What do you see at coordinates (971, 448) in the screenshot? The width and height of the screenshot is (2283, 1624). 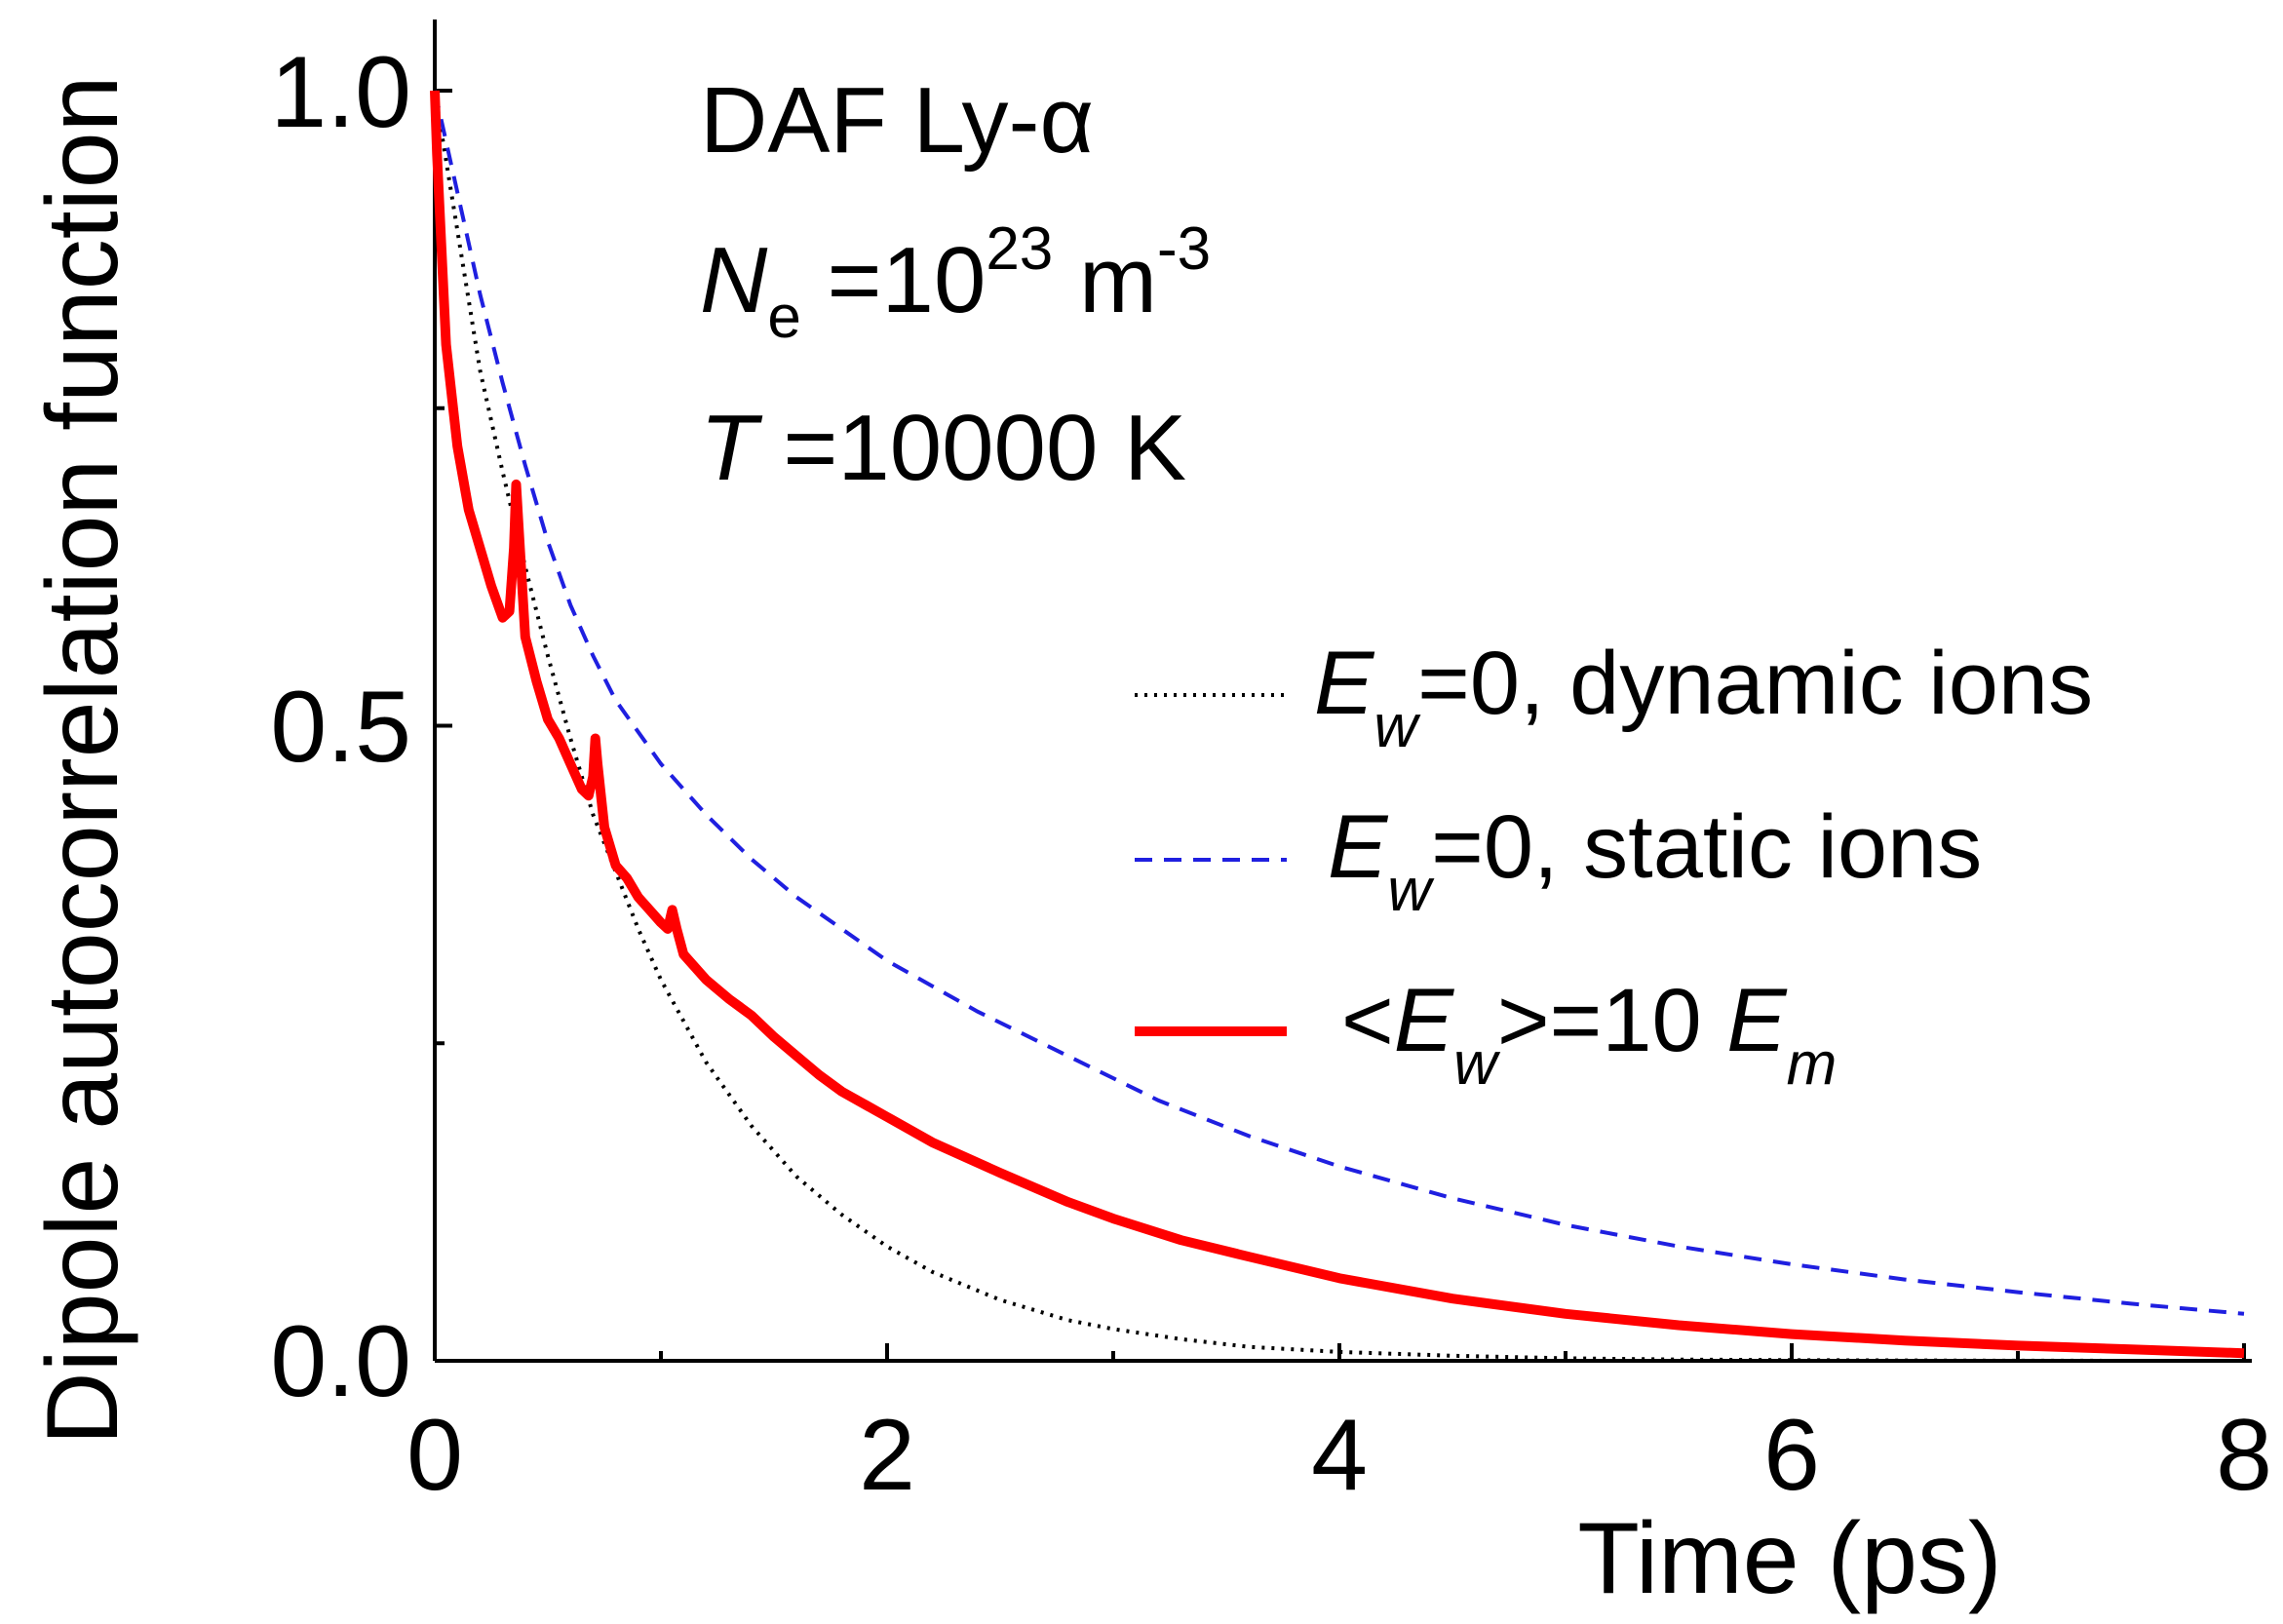 I see `t-value: =10000 K` at bounding box center [971, 448].